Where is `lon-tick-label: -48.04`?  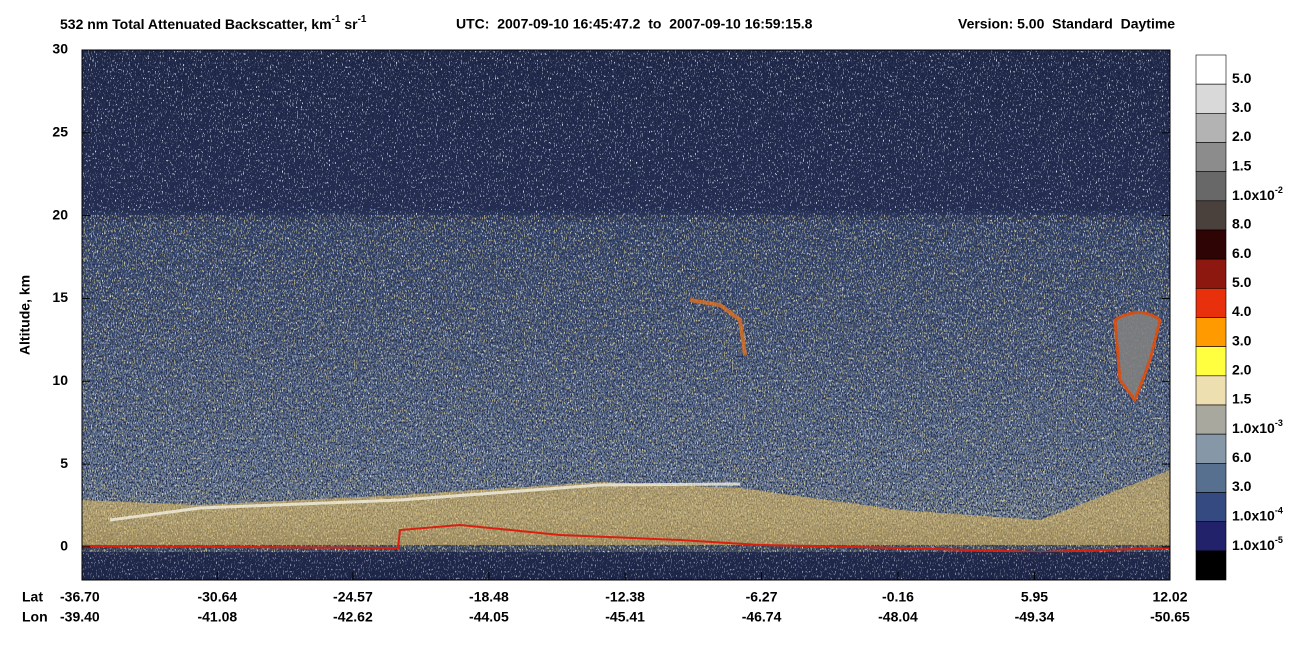
lon-tick-label: -48.04 is located at coordinates (898, 617).